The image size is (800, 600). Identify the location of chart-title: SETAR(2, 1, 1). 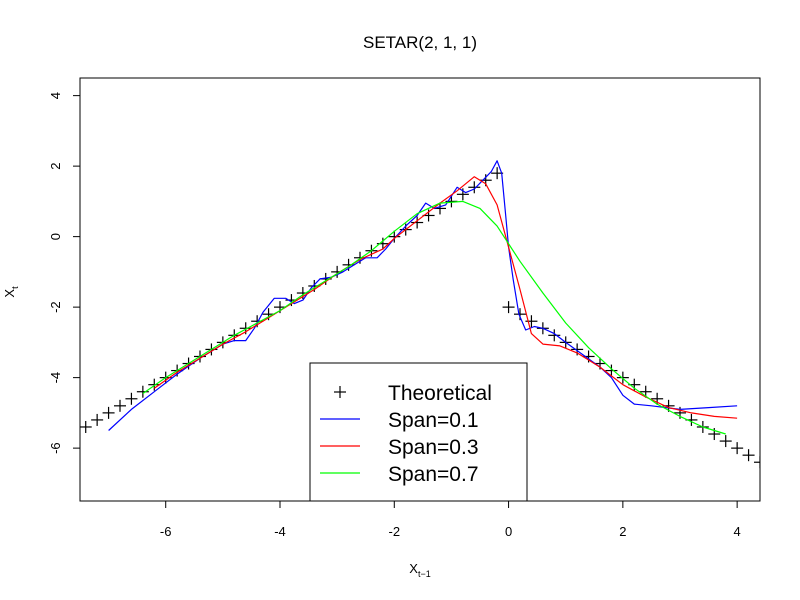
(420, 42).